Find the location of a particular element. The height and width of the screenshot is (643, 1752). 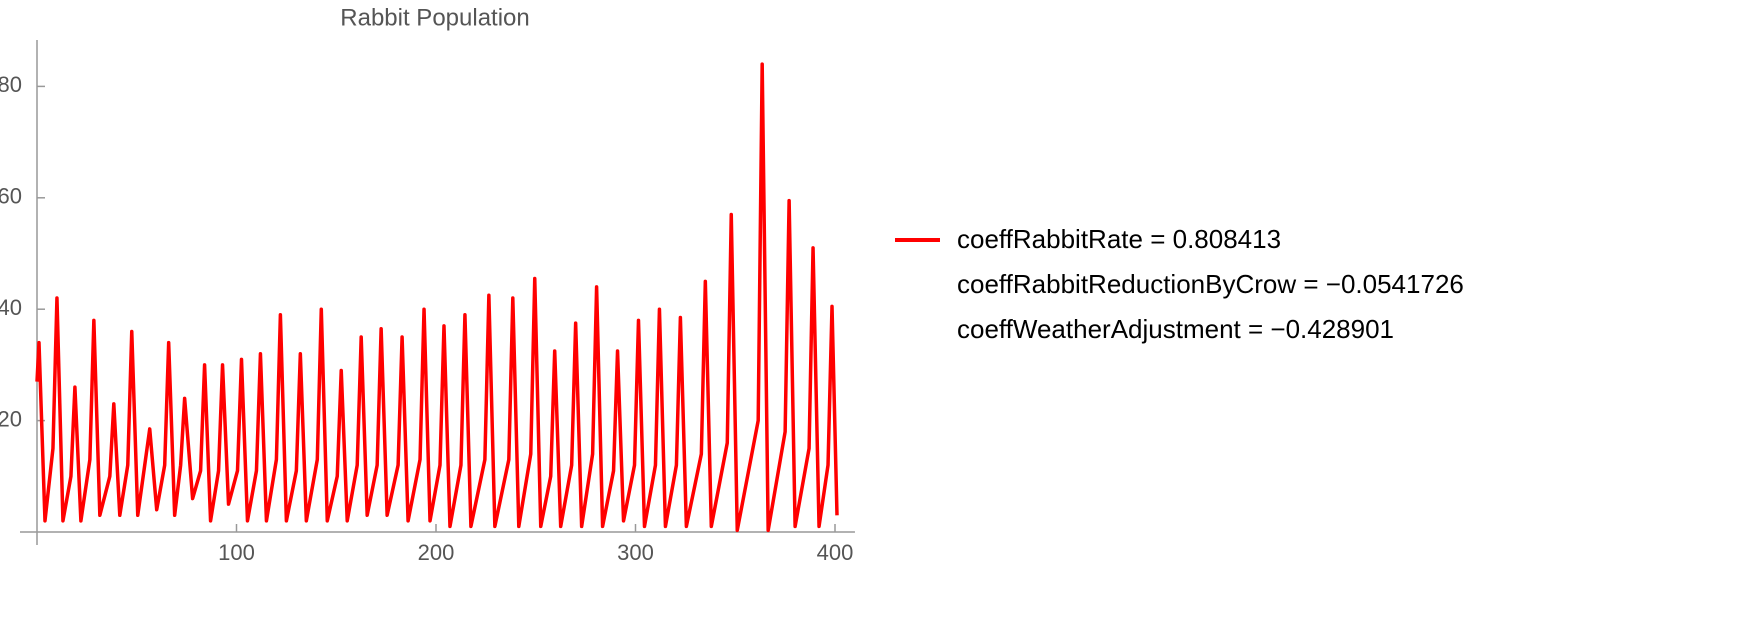

y-tick-label: 40 is located at coordinates (11, 307).